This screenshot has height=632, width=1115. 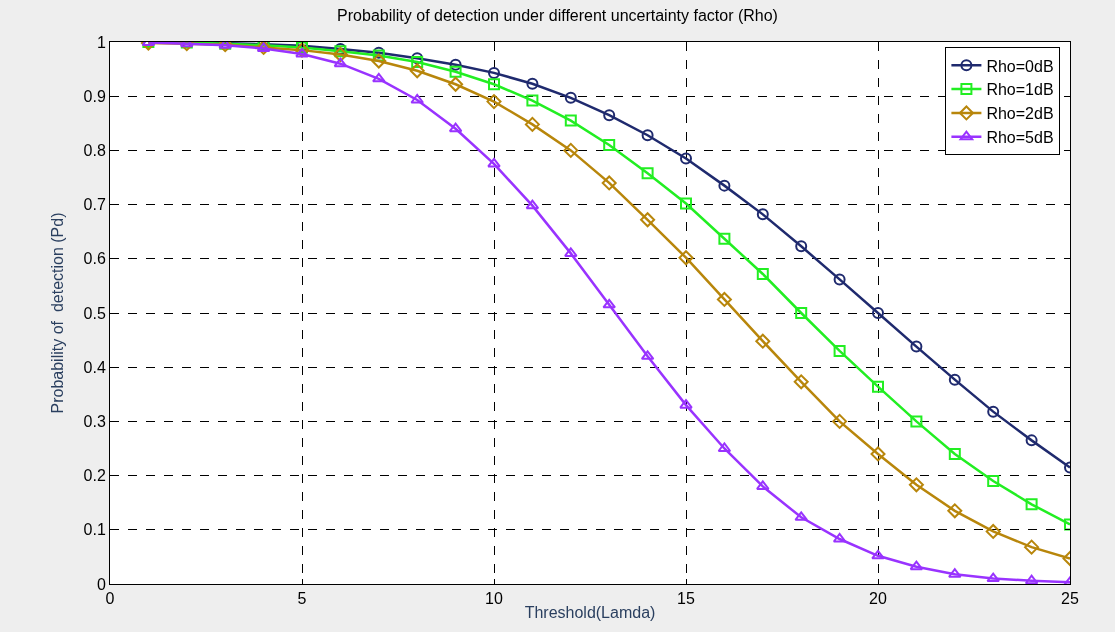 I want to click on x-tick-label: 25, so click(x=1070, y=599).